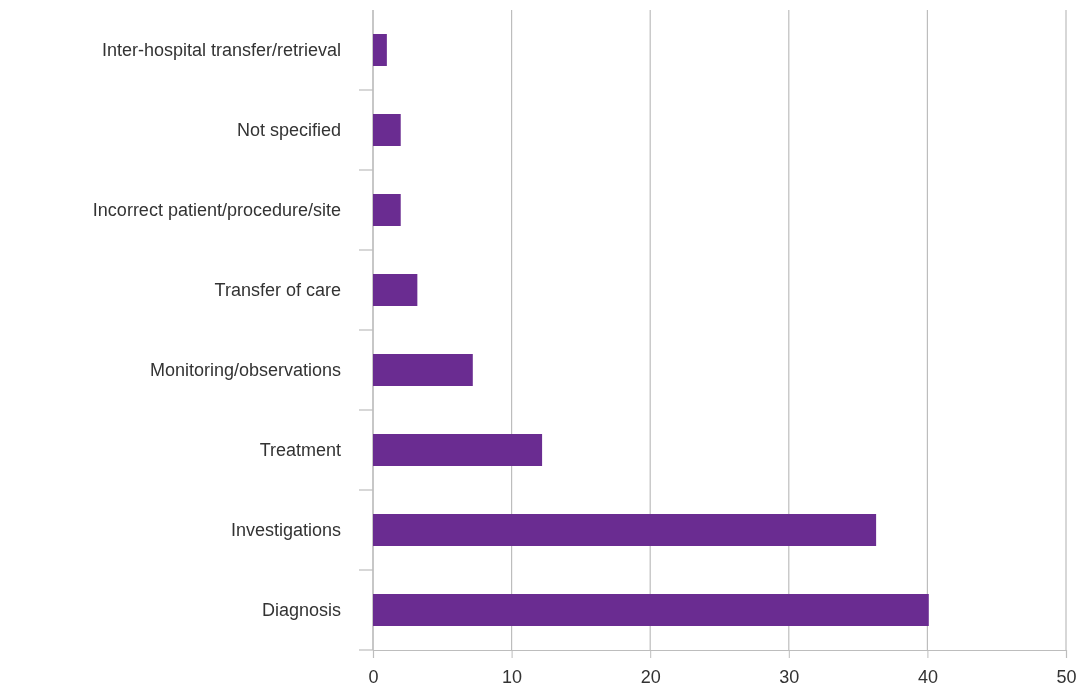 Image resolution: width=1078 pixels, height=699 pixels. Describe the element at coordinates (927, 676) in the screenshot. I see `x-tick-label: 40` at that location.